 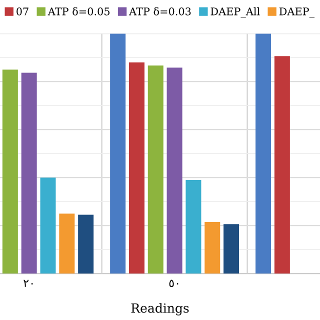 I want to click on legend-label: ATP δ=0.03, so click(x=159, y=11).